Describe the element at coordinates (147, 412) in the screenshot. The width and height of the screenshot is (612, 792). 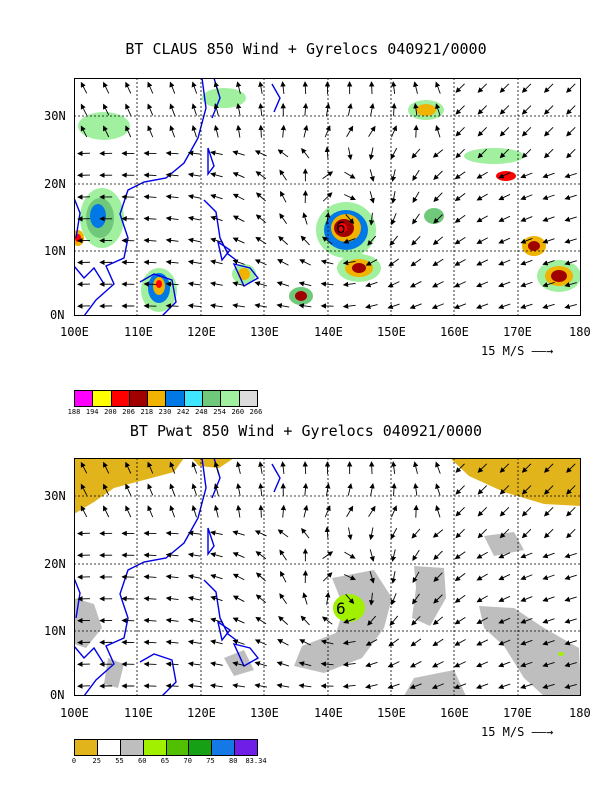
I see `colorbar-label: 218` at that location.